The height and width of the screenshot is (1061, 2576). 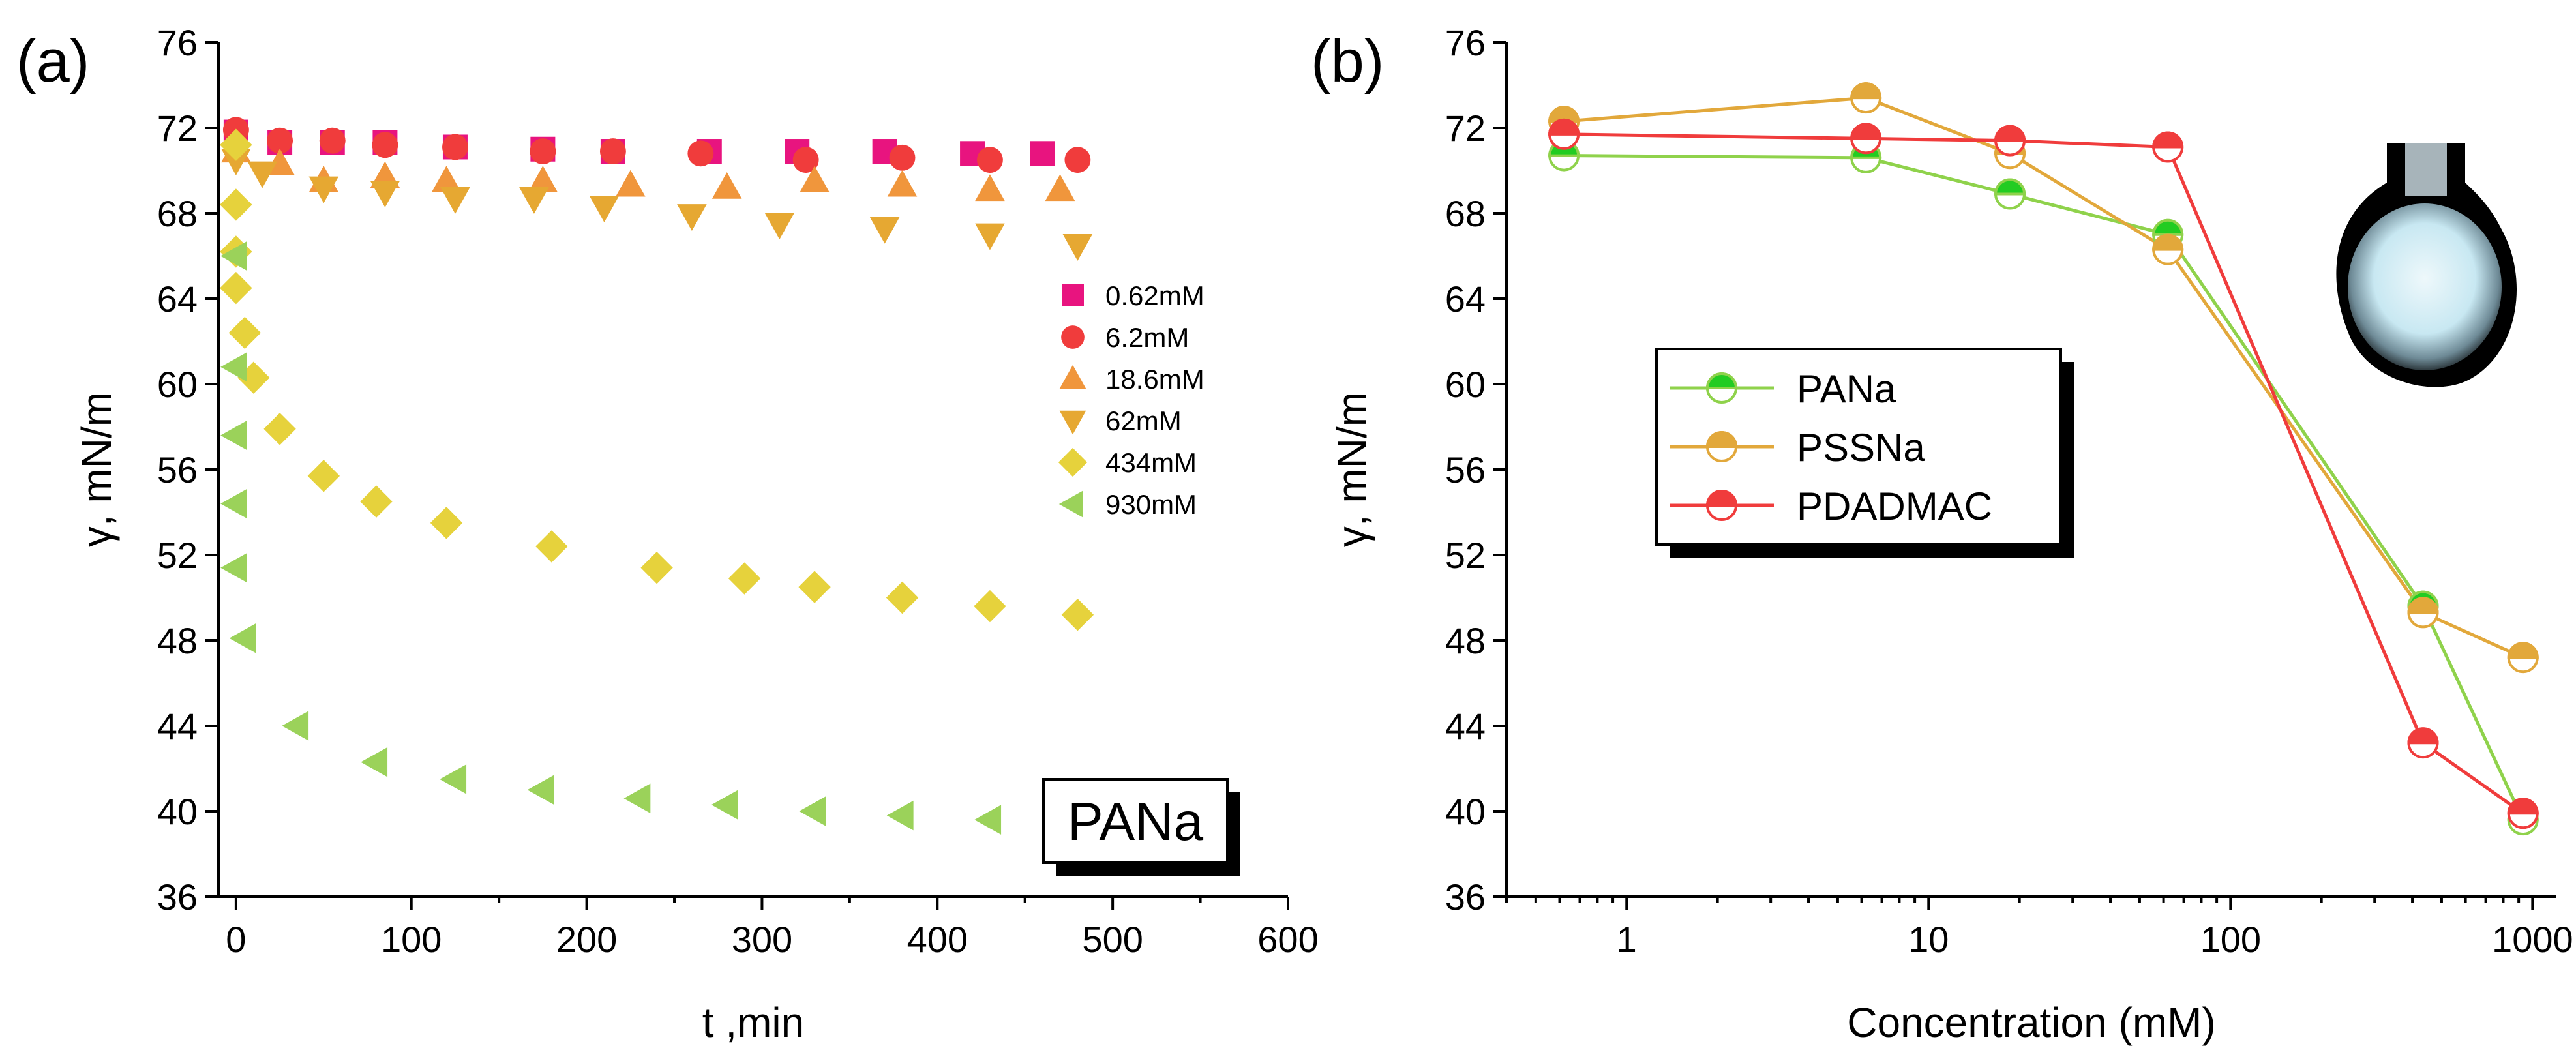 What do you see at coordinates (1112, 940) in the screenshot?
I see `x-tick-label: 500` at bounding box center [1112, 940].